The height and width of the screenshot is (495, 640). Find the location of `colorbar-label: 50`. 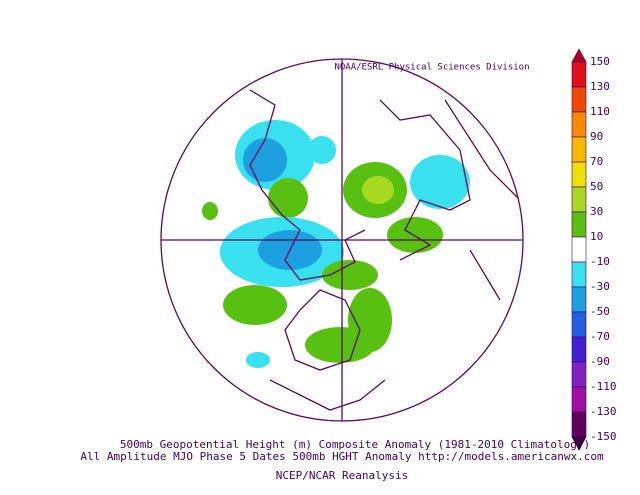

colorbar-label: 50 is located at coordinates (596, 186).